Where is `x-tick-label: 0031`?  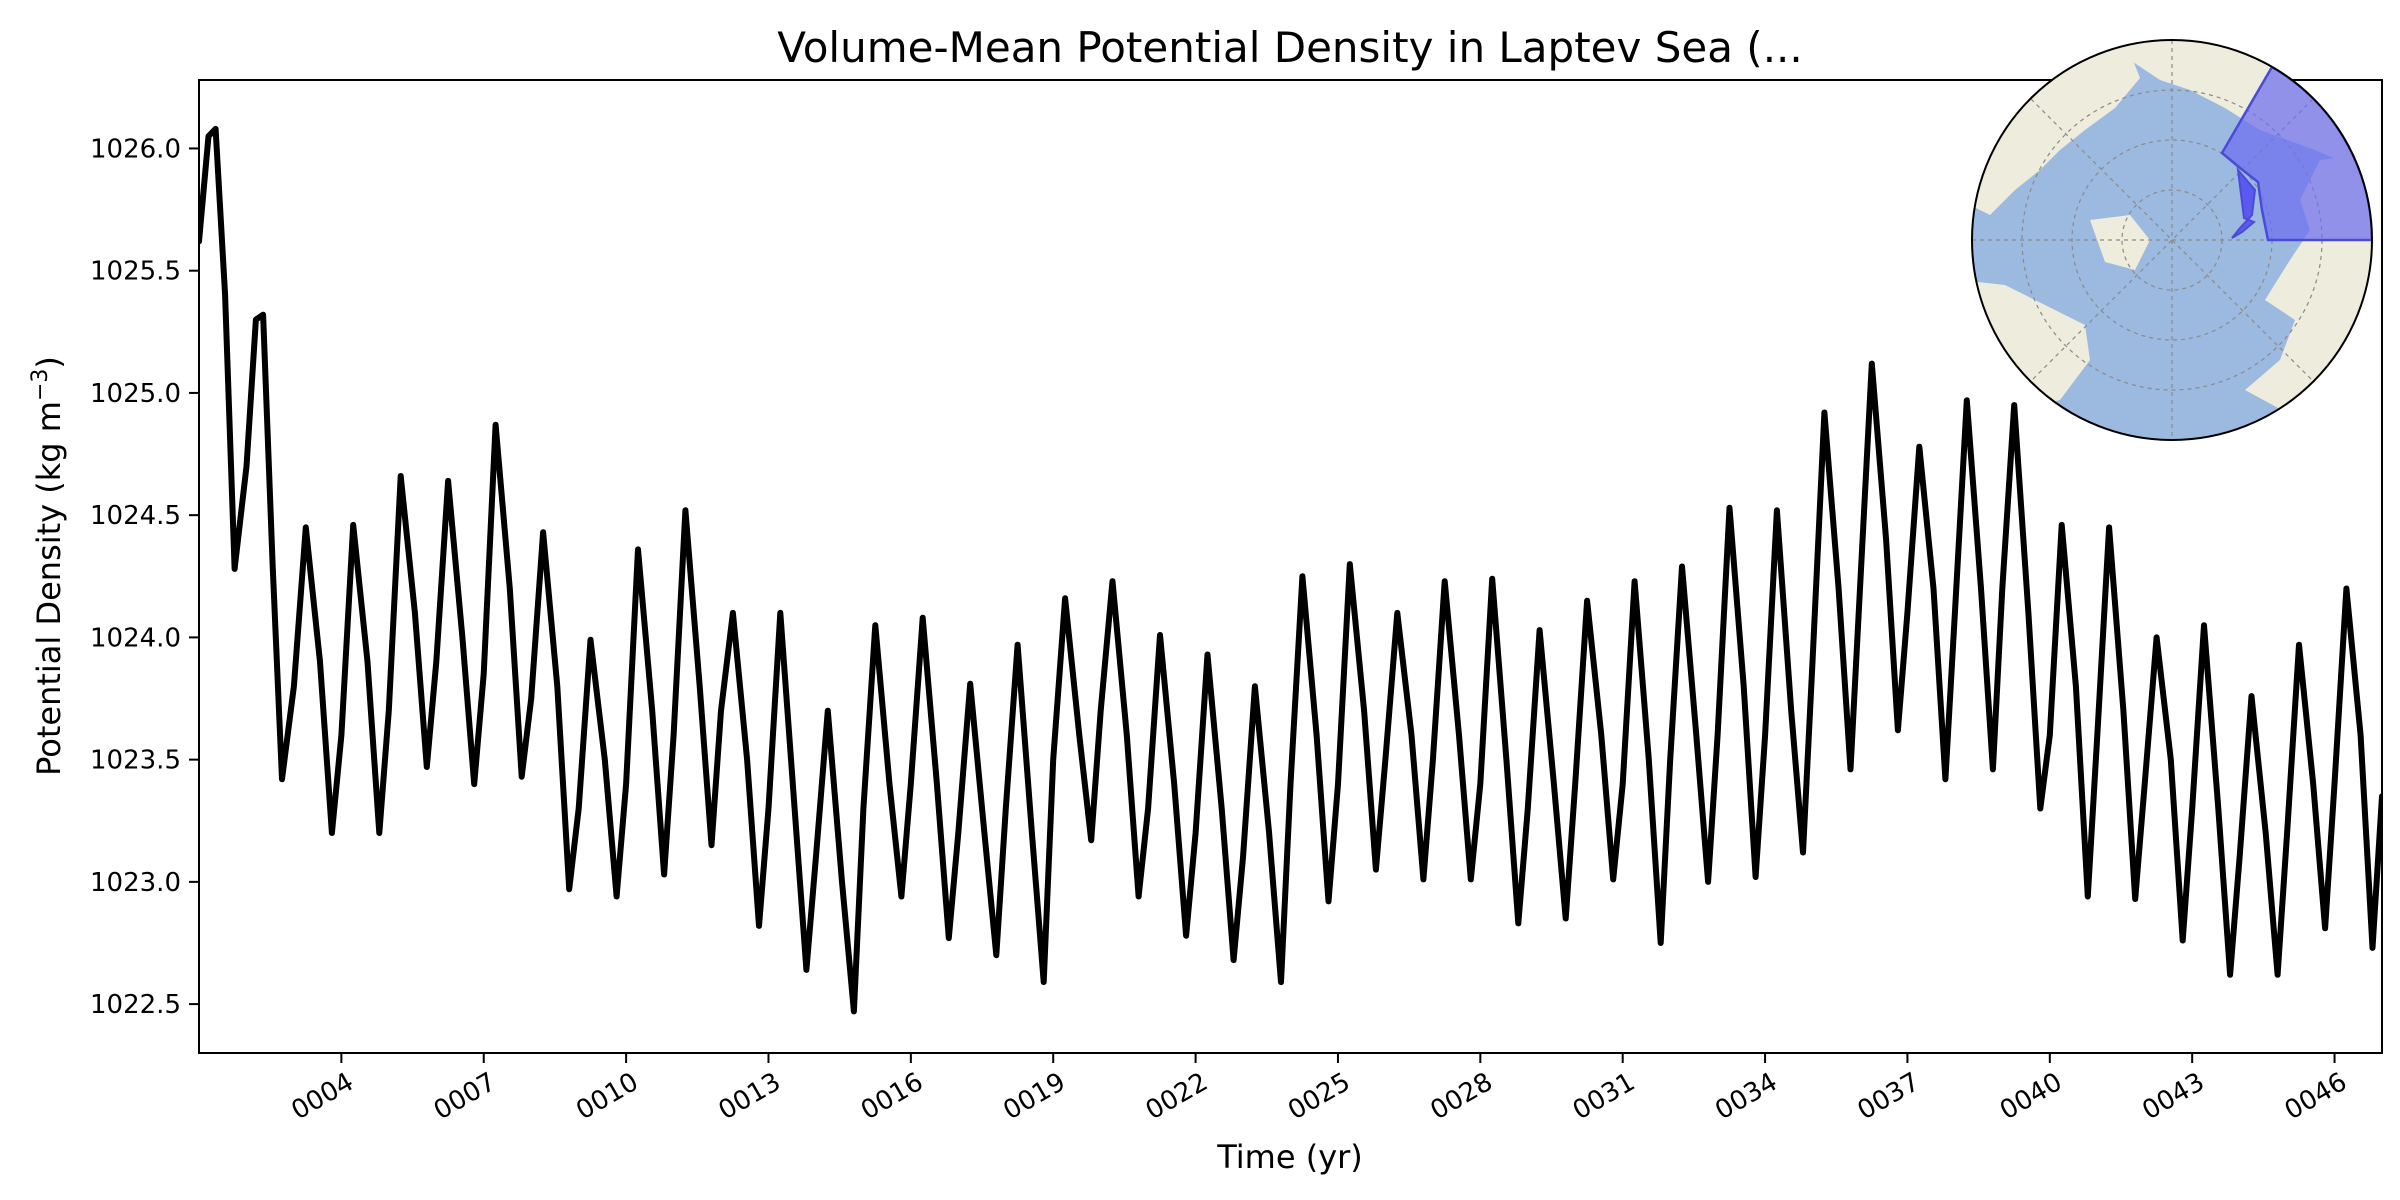
x-tick-label: 0031 is located at coordinates (1604, 1096).